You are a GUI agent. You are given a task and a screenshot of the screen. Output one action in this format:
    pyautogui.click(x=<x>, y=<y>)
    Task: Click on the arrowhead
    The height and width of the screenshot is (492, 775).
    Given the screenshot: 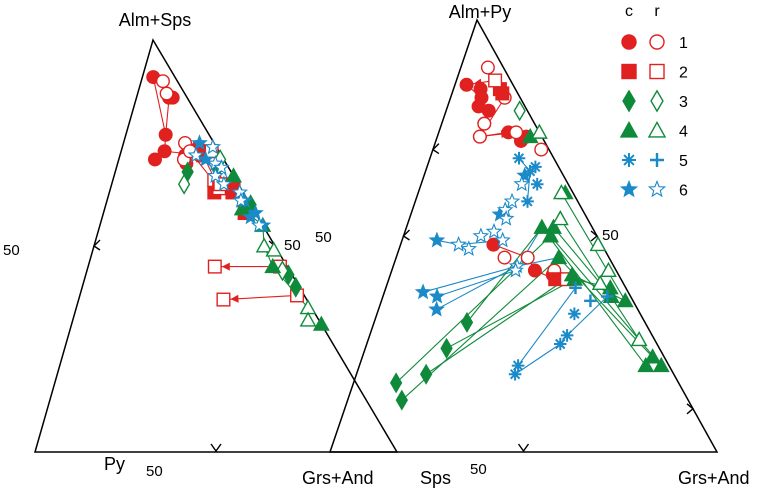 What is the action you would take?
    pyautogui.click(x=234, y=298)
    